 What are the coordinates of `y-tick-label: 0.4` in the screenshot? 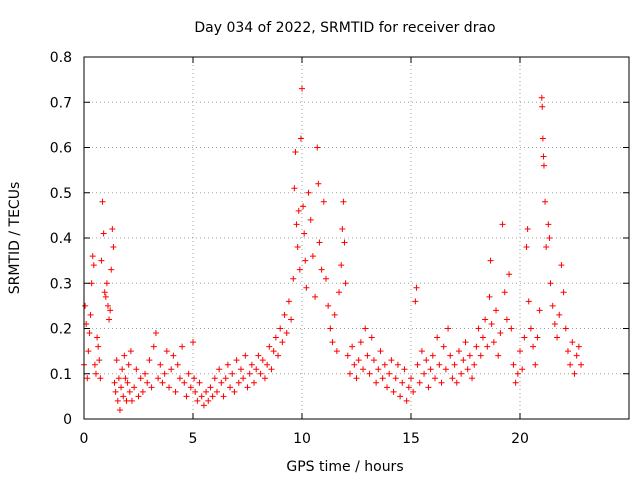 It's located at (61, 239).